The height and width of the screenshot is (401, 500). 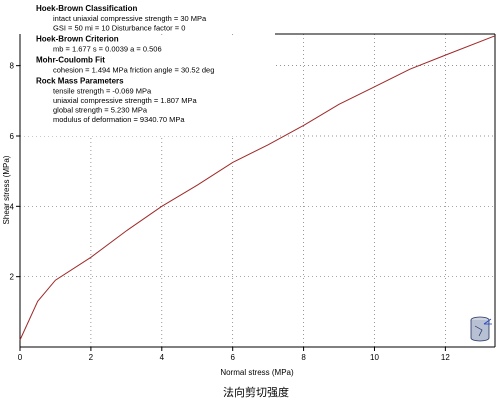 What do you see at coordinates (257, 372) in the screenshot?
I see `x-axis-label: Normal stress (MPa)` at bounding box center [257, 372].